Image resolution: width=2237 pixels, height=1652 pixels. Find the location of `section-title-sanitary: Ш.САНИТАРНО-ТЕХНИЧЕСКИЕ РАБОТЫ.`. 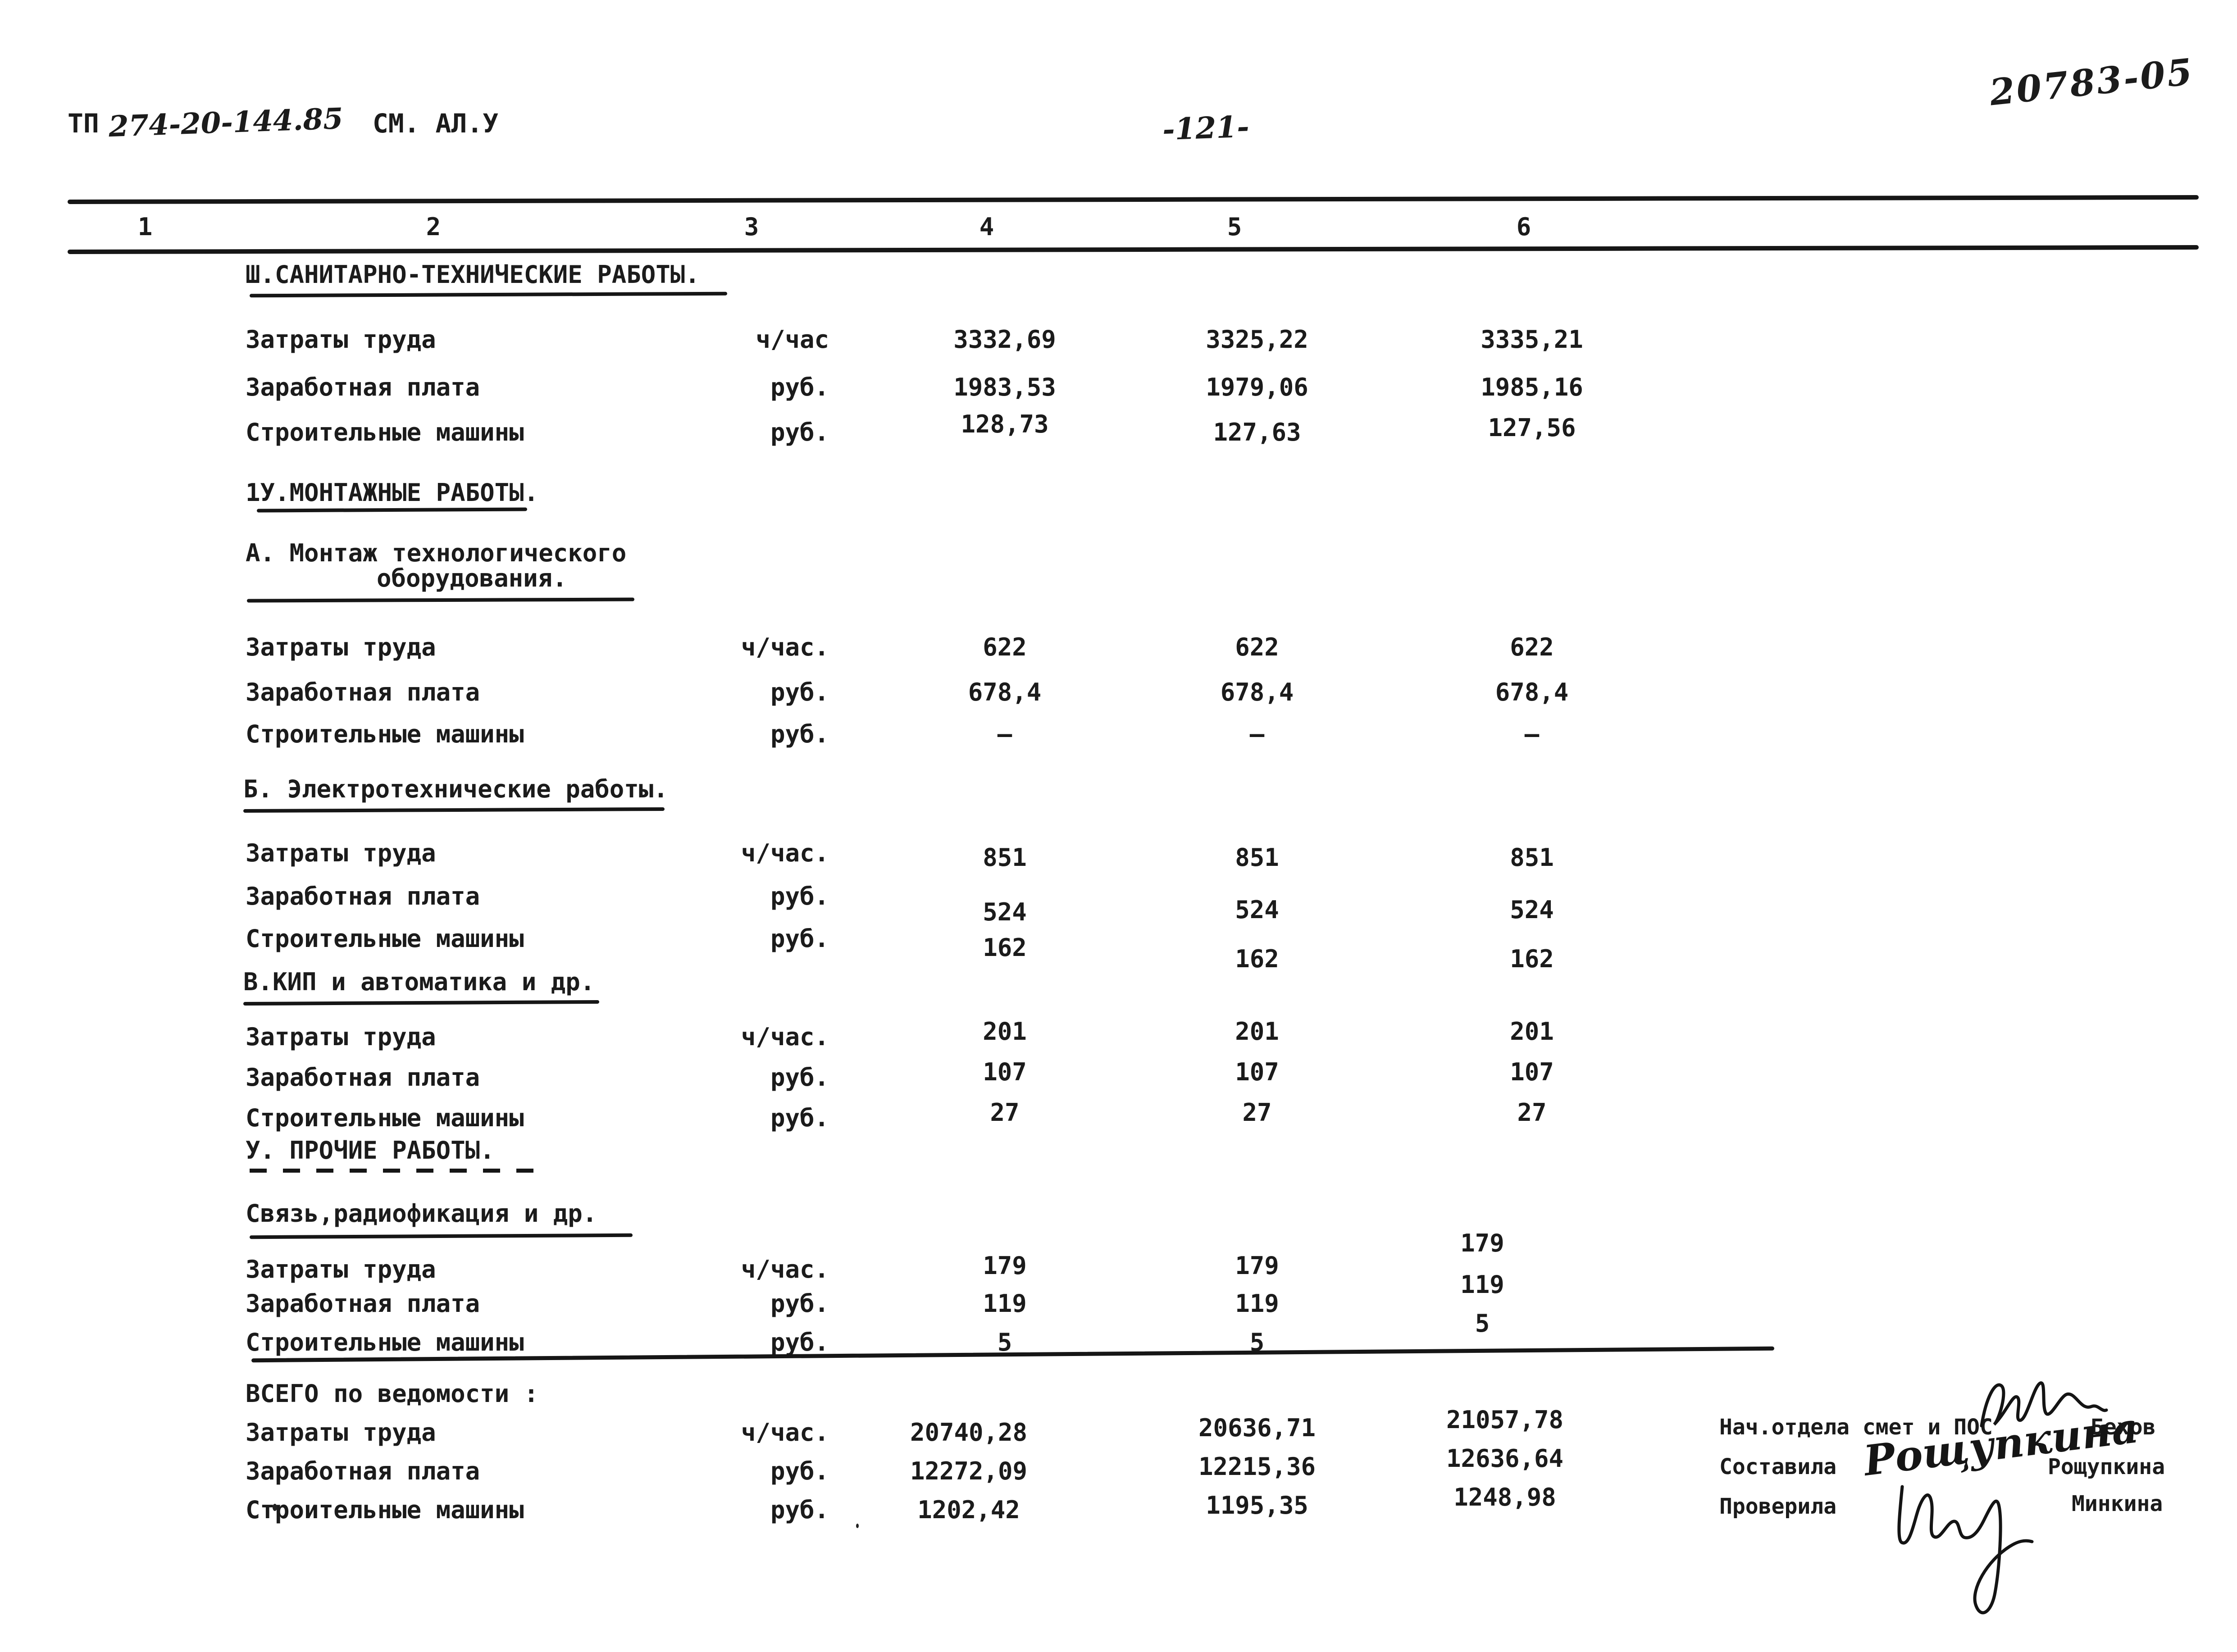

section-title-sanitary: Ш.САНИТАРНО-ТЕХНИЧЕСКИЕ РАБОТЫ. is located at coordinates (473, 274).